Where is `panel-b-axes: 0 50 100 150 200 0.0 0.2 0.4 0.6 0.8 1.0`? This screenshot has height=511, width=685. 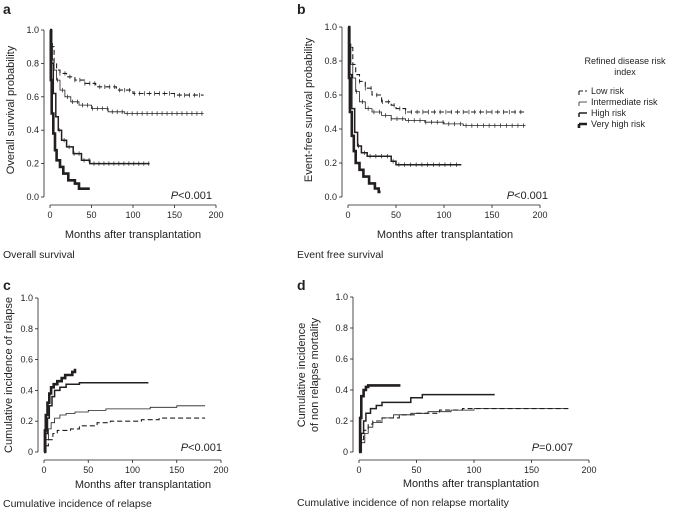 panel-b-axes: 0 50 100 150 200 0.0 0.2 0.4 0.6 0.8 1.0 is located at coordinates (435, 121).